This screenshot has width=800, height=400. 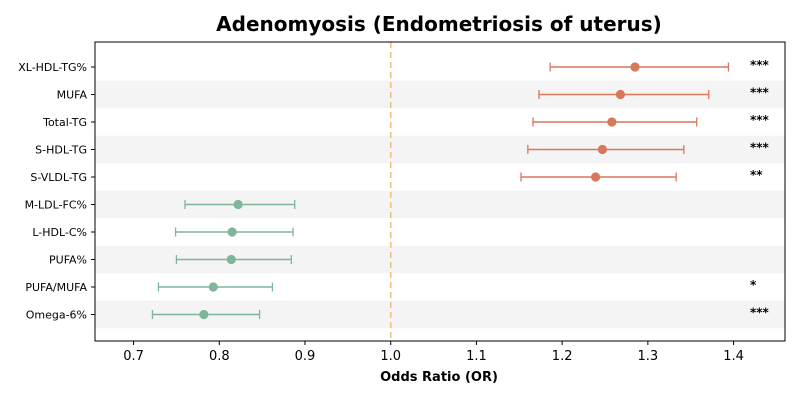 What do you see at coordinates (756, 175) in the screenshot?
I see `significance-label: **` at bounding box center [756, 175].